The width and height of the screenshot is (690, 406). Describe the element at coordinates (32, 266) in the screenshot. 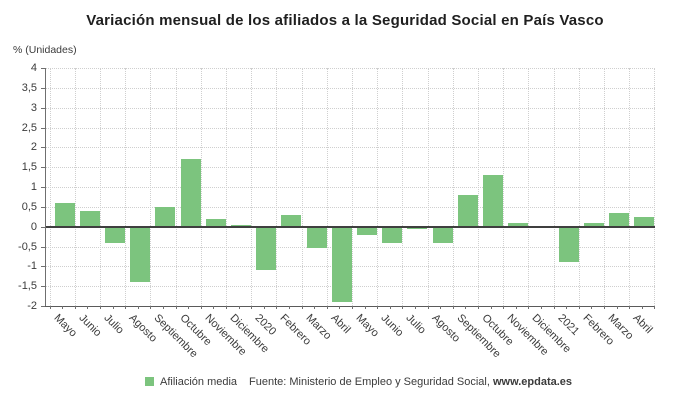

I see `y-tick-label: -1` at that location.